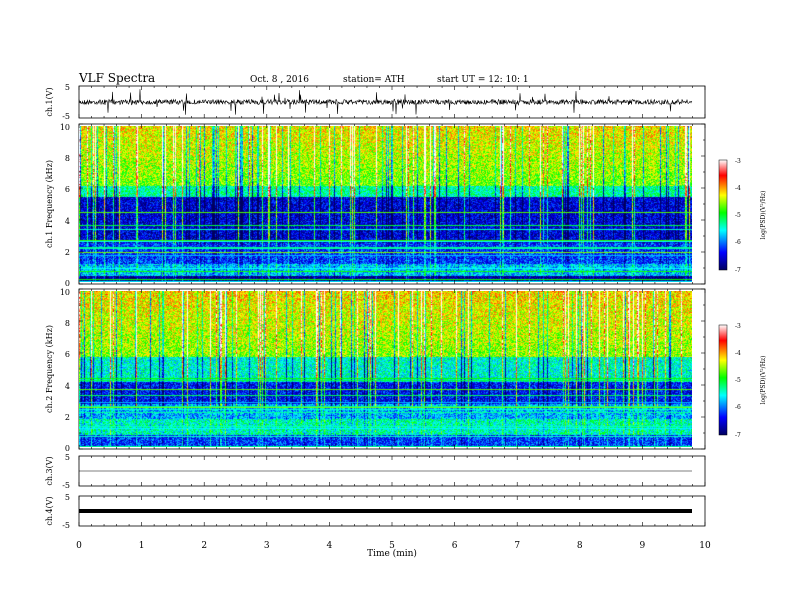 This screenshot has height=612, width=792. What do you see at coordinates (49, 204) in the screenshot?
I see `ch1-spectrogram-ylabel: ch.1 Frequency (kHz)` at bounding box center [49, 204].